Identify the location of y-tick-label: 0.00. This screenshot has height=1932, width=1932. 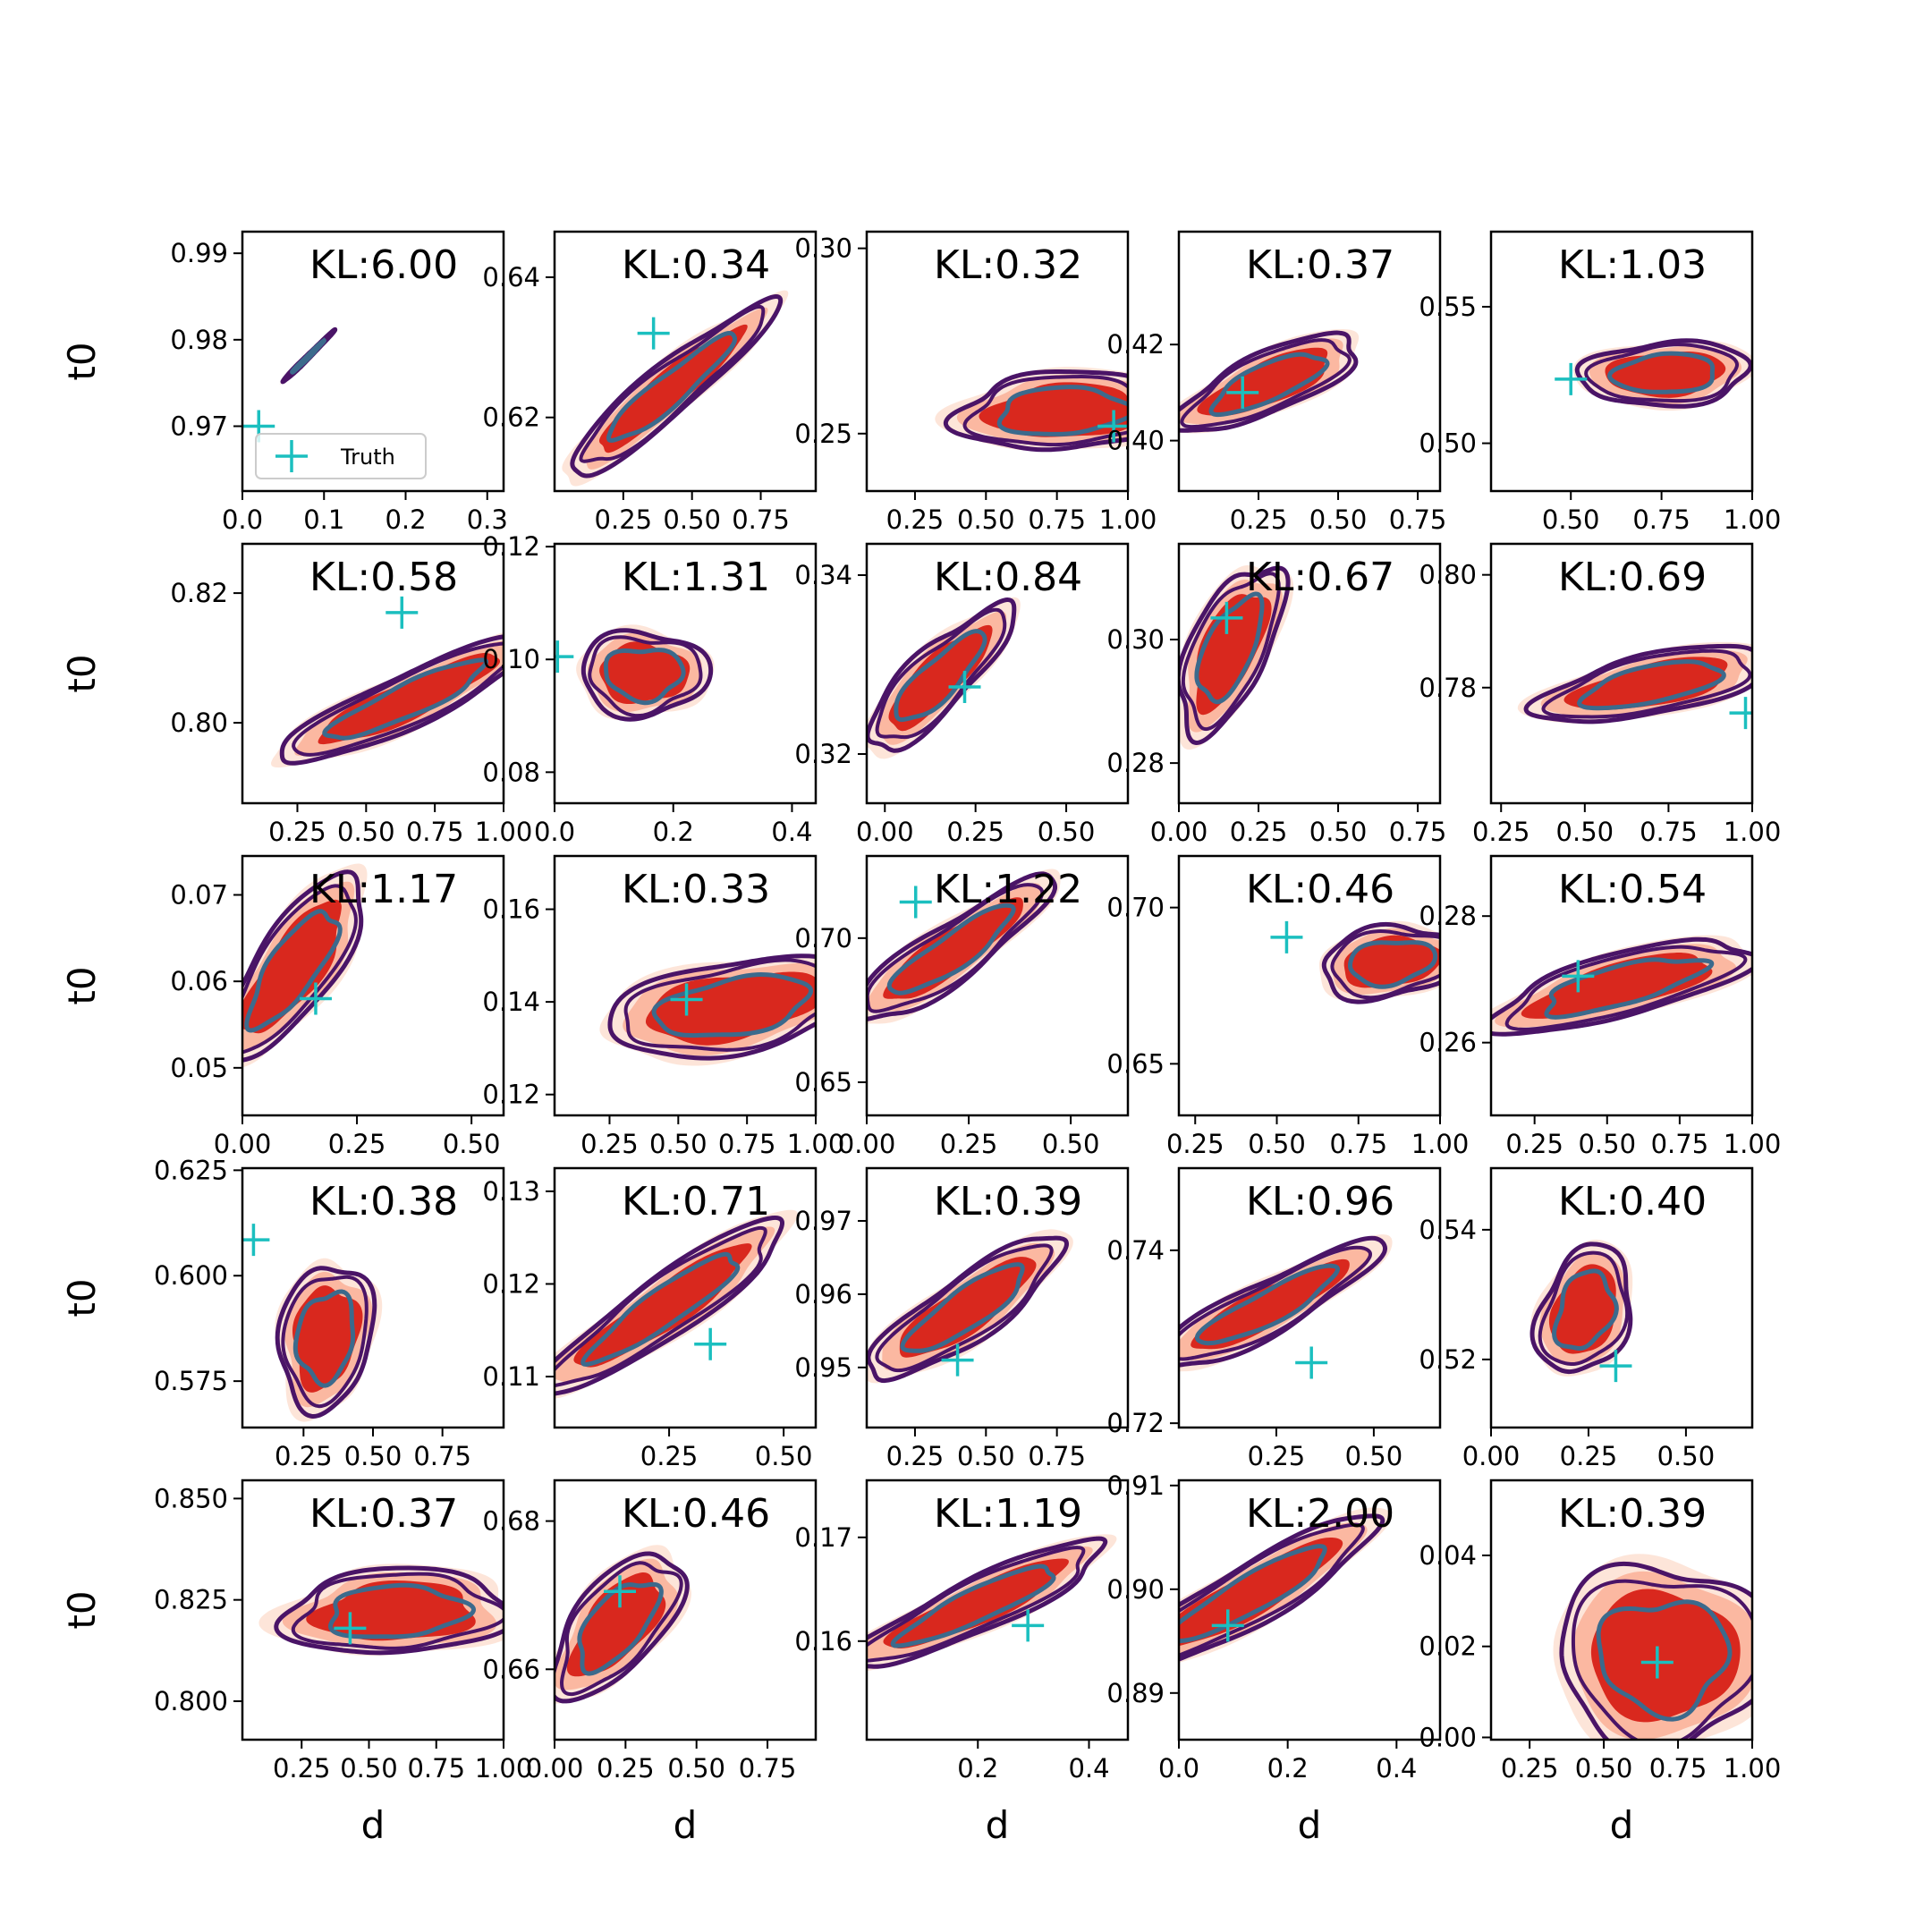
(1448, 1737).